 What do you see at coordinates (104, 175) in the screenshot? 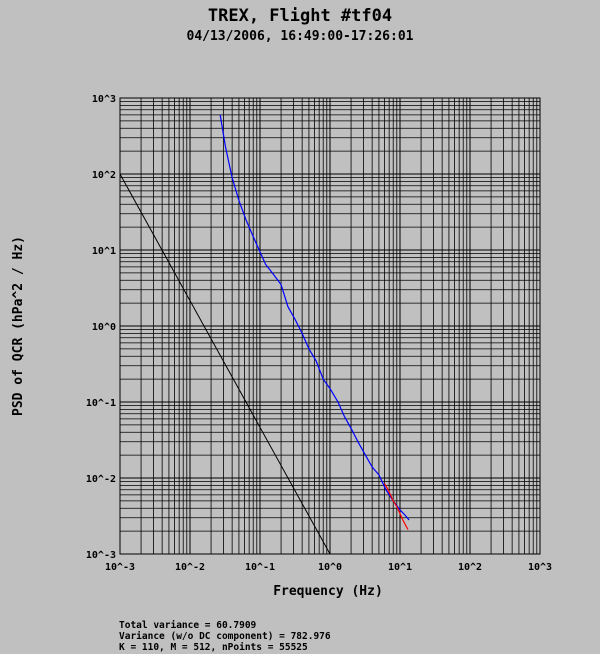
I see `y-tick-label: 10^2` at bounding box center [104, 175].